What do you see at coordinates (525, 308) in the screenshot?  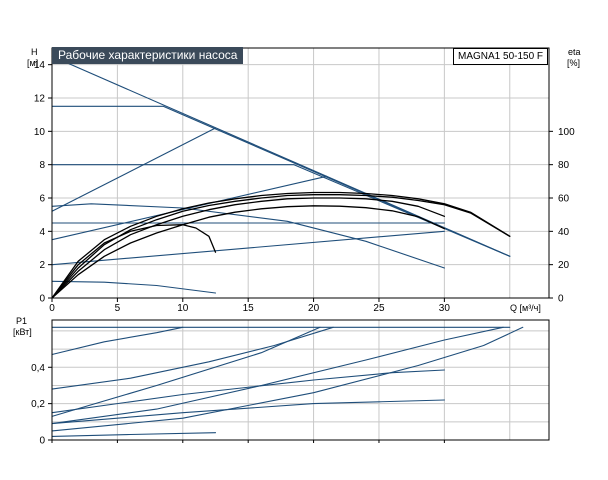 I see `flow-axis-label: Q [м³/ч]` at bounding box center [525, 308].